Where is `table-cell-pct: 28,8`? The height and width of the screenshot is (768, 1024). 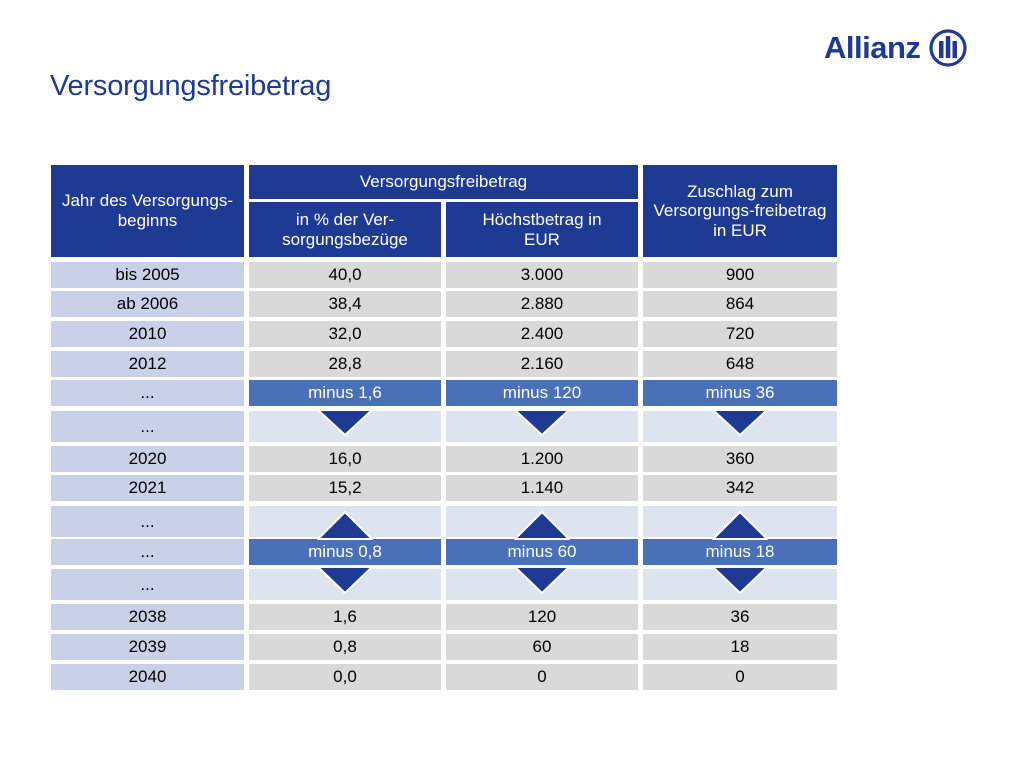
table-cell-pct: 28,8 is located at coordinates (345, 364).